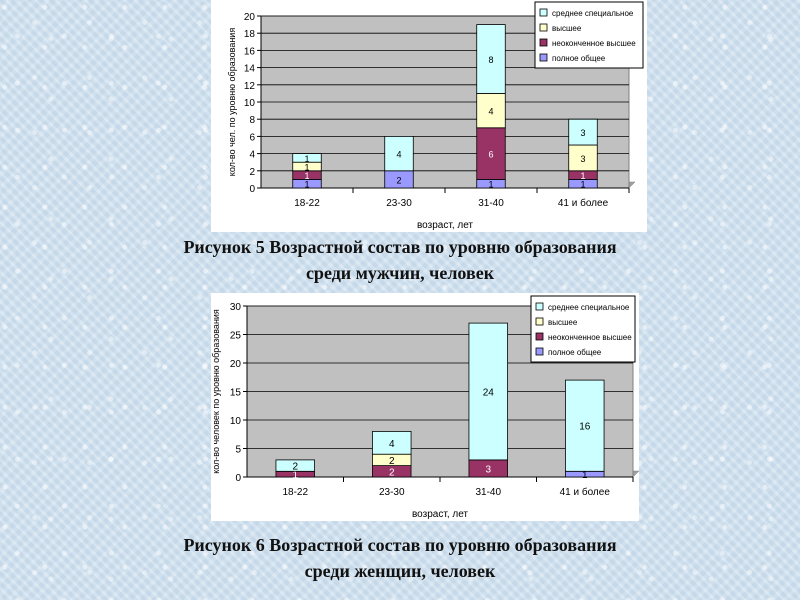 This screenshot has width=800, height=600. What do you see at coordinates (250, 69) in the screenshot?
I see `chart1-y-tick-label: 14` at bounding box center [250, 69].